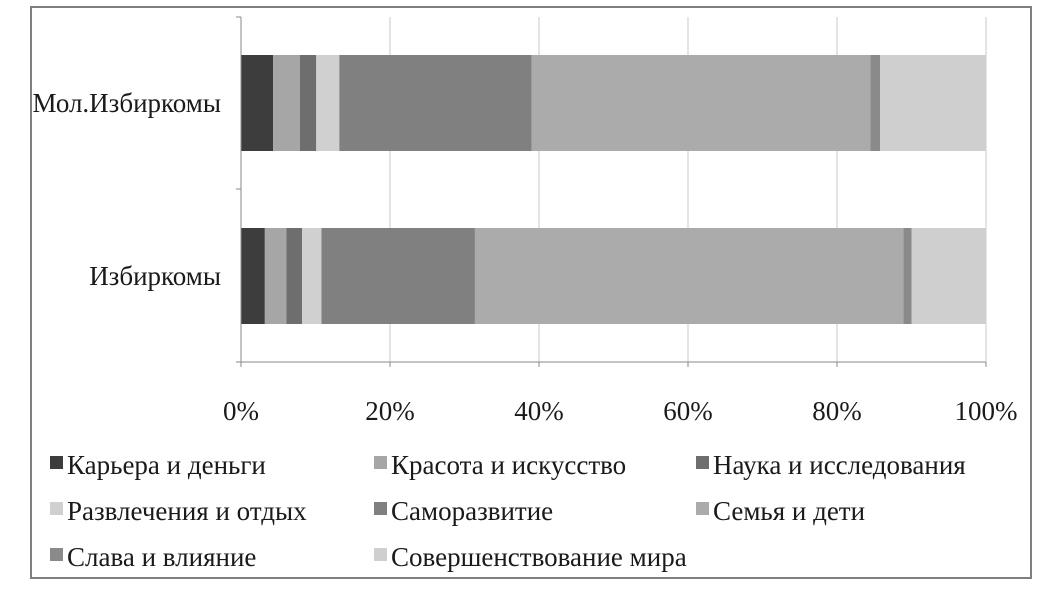  I want to click on legend-label: Карьера и деньги, so click(166, 465).